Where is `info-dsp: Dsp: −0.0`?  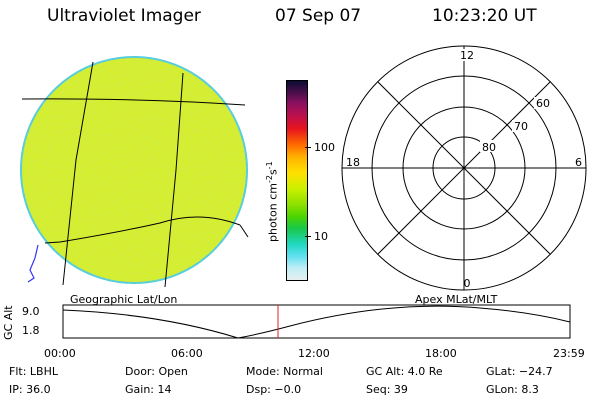 info-dsp: Dsp: −0.0 is located at coordinates (274, 389).